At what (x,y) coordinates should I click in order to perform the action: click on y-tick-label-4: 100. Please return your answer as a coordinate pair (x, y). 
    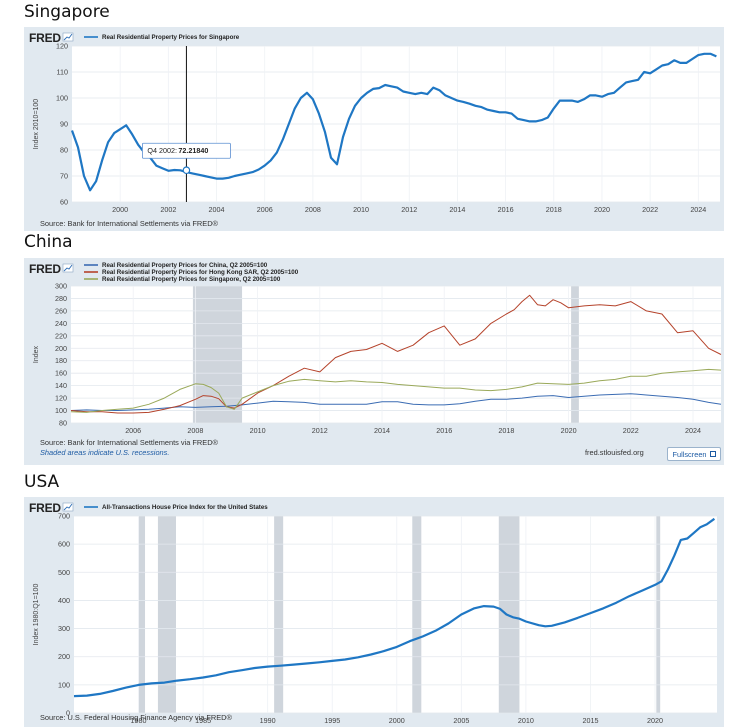
    Looking at the image, I should click on (62, 98).